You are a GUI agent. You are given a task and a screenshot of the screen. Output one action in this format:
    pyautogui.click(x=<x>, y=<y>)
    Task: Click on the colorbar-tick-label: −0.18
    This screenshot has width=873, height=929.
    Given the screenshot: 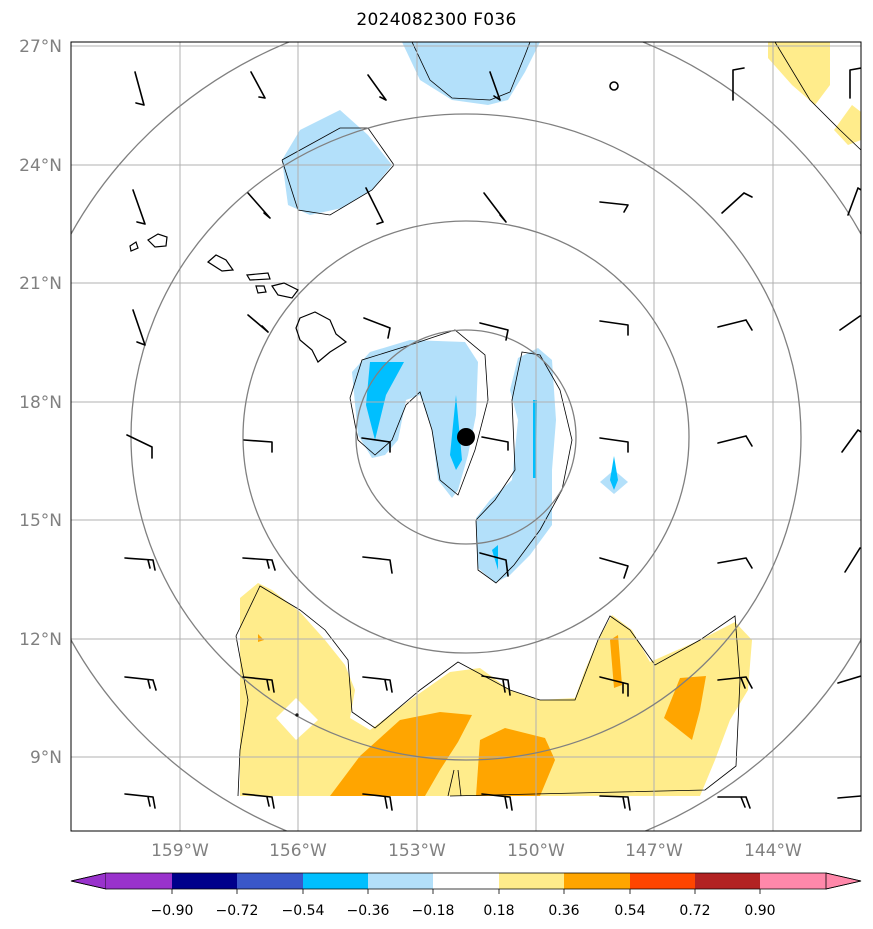 What is the action you would take?
    pyautogui.click(x=433, y=911)
    